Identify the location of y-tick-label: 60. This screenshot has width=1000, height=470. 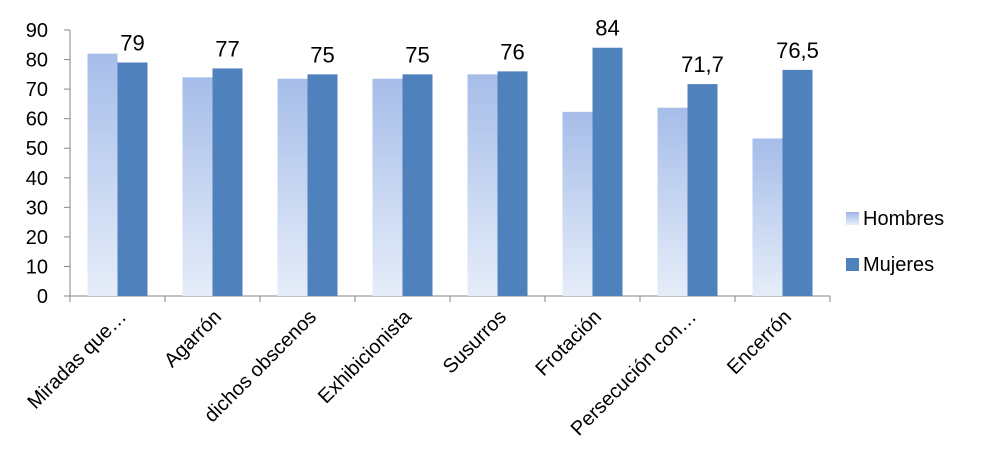
(37, 120).